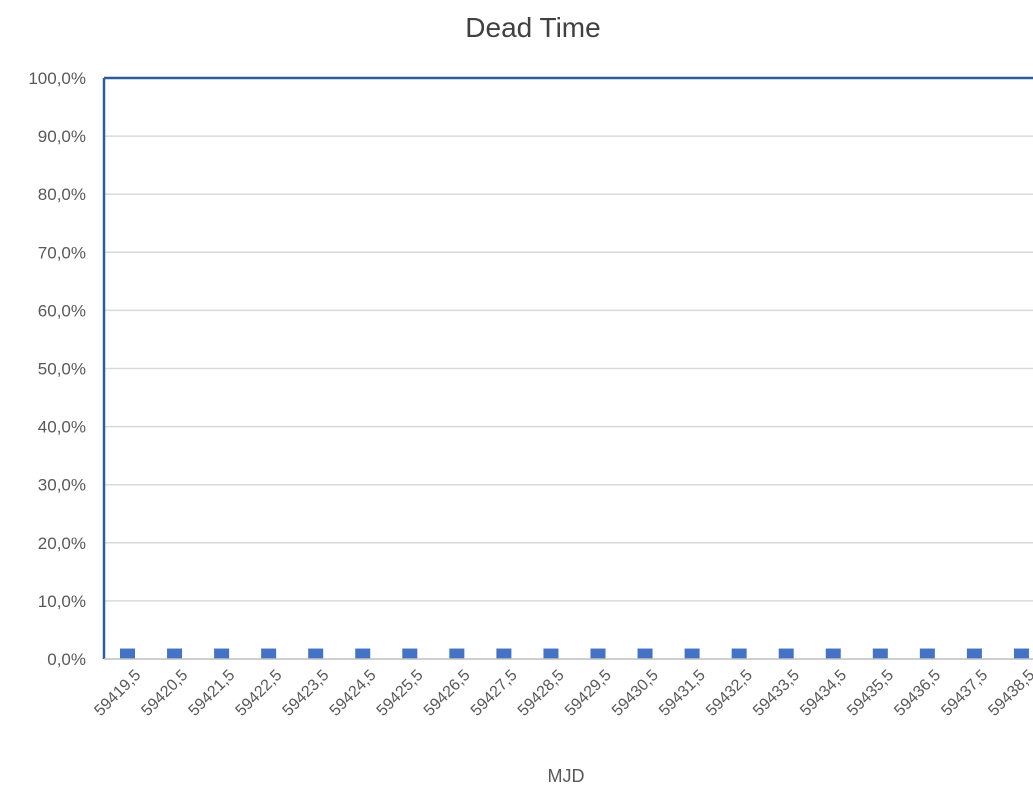 The image size is (1033, 794). Describe the element at coordinates (635, 693) in the screenshot. I see `x-tick-label: 59430,5` at that location.